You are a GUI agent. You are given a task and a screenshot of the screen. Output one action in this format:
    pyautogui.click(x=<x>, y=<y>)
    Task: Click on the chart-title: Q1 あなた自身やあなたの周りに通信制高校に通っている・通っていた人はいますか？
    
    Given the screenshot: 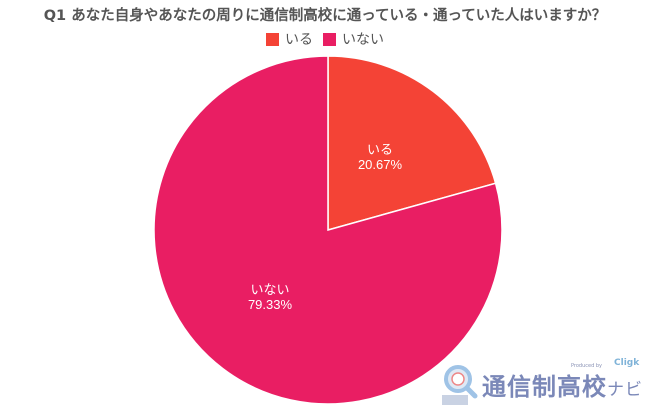 What is the action you would take?
    pyautogui.click(x=325, y=16)
    